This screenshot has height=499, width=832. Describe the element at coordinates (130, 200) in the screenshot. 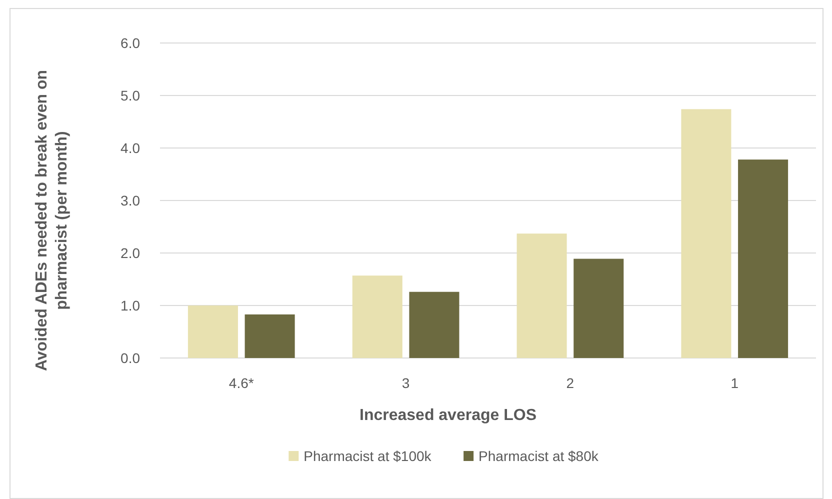

I see `y-tick-label: 3.0` at that location.